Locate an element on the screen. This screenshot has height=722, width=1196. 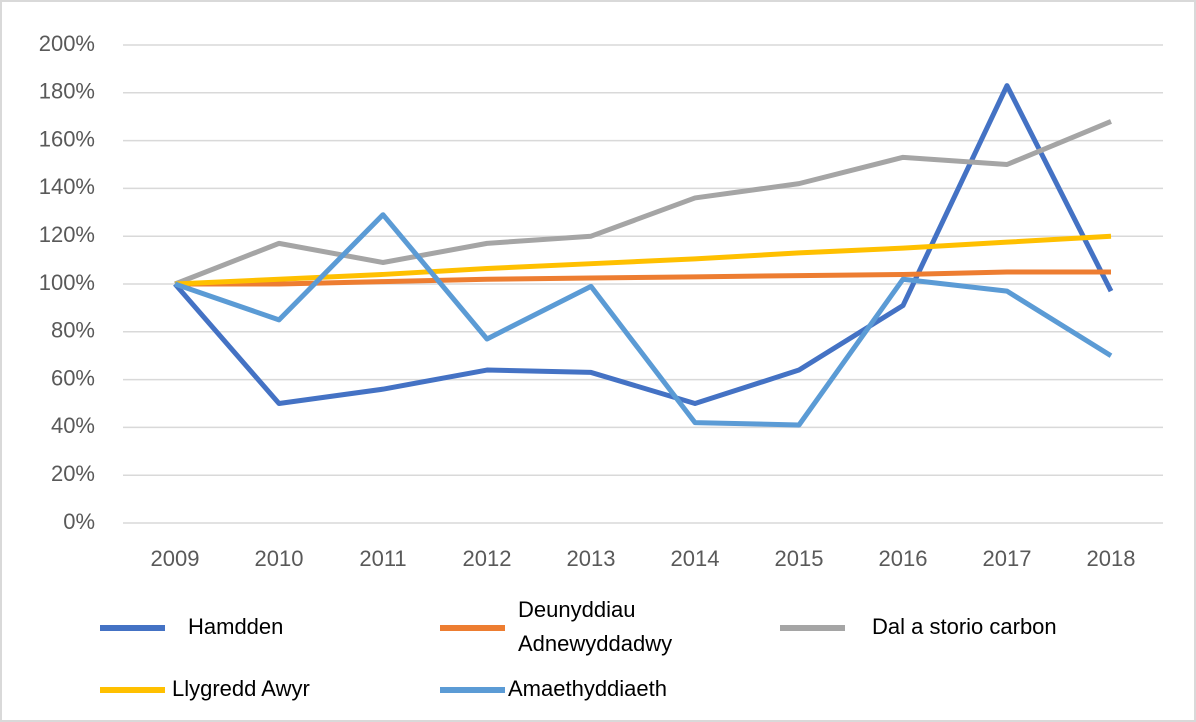
x-tick-label: 2014 is located at coordinates (695, 558).